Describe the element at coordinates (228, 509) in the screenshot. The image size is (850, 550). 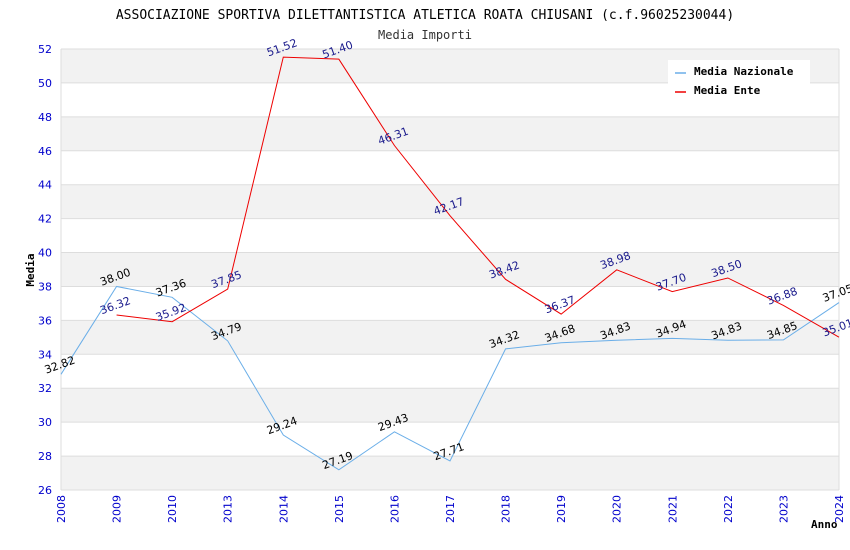
I see `x-tick-label: 2013` at that location.